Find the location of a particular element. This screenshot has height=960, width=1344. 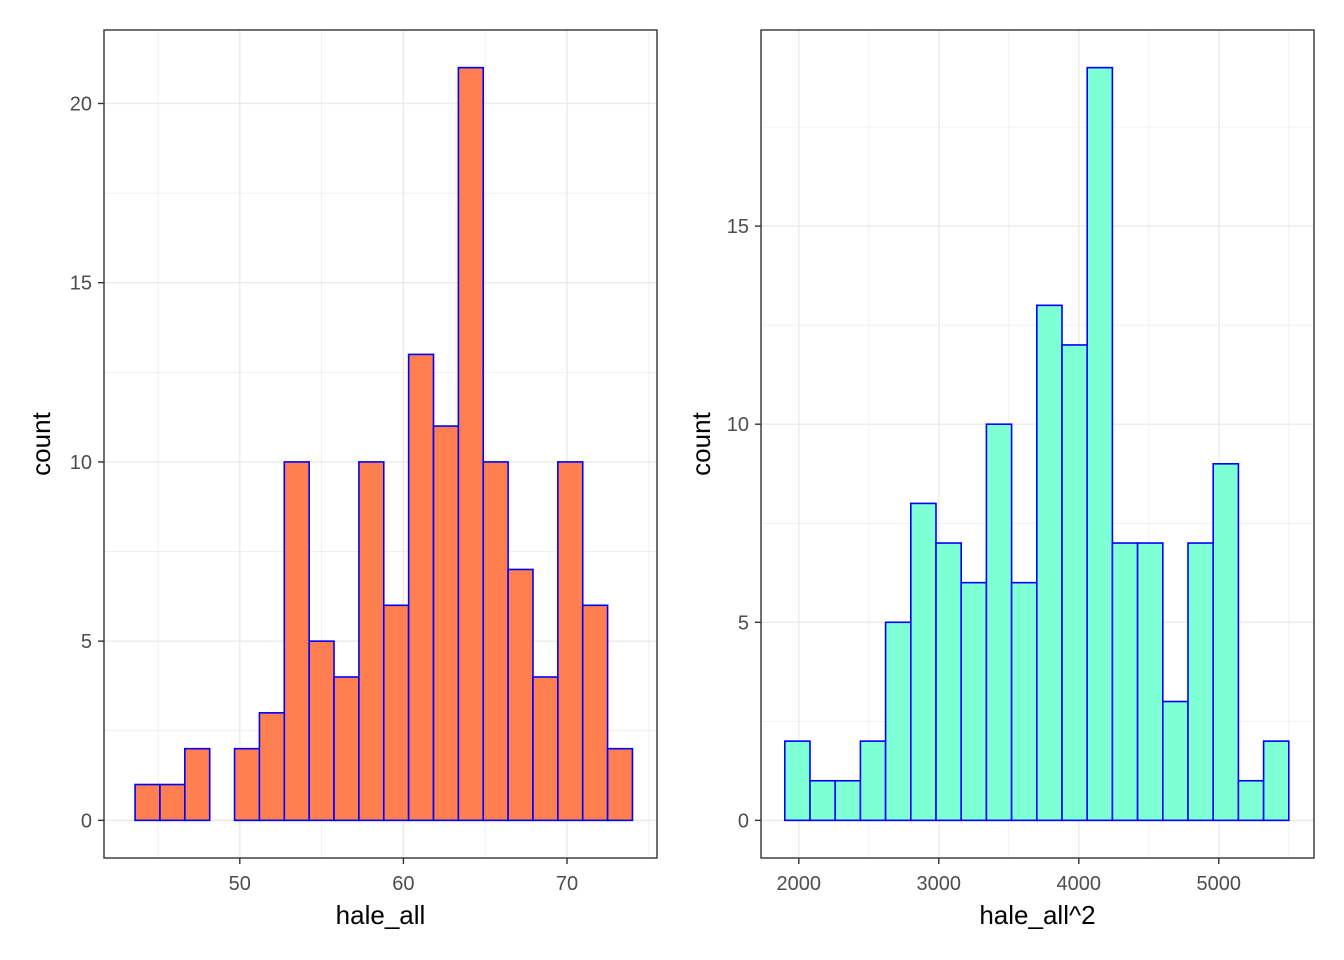

x-tick-label: 60 is located at coordinates (403, 884).